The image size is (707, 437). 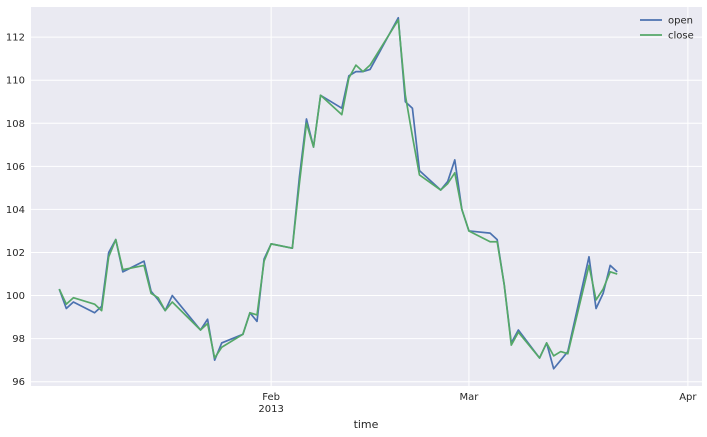 I want to click on legend: open close, so click(x=667, y=29).